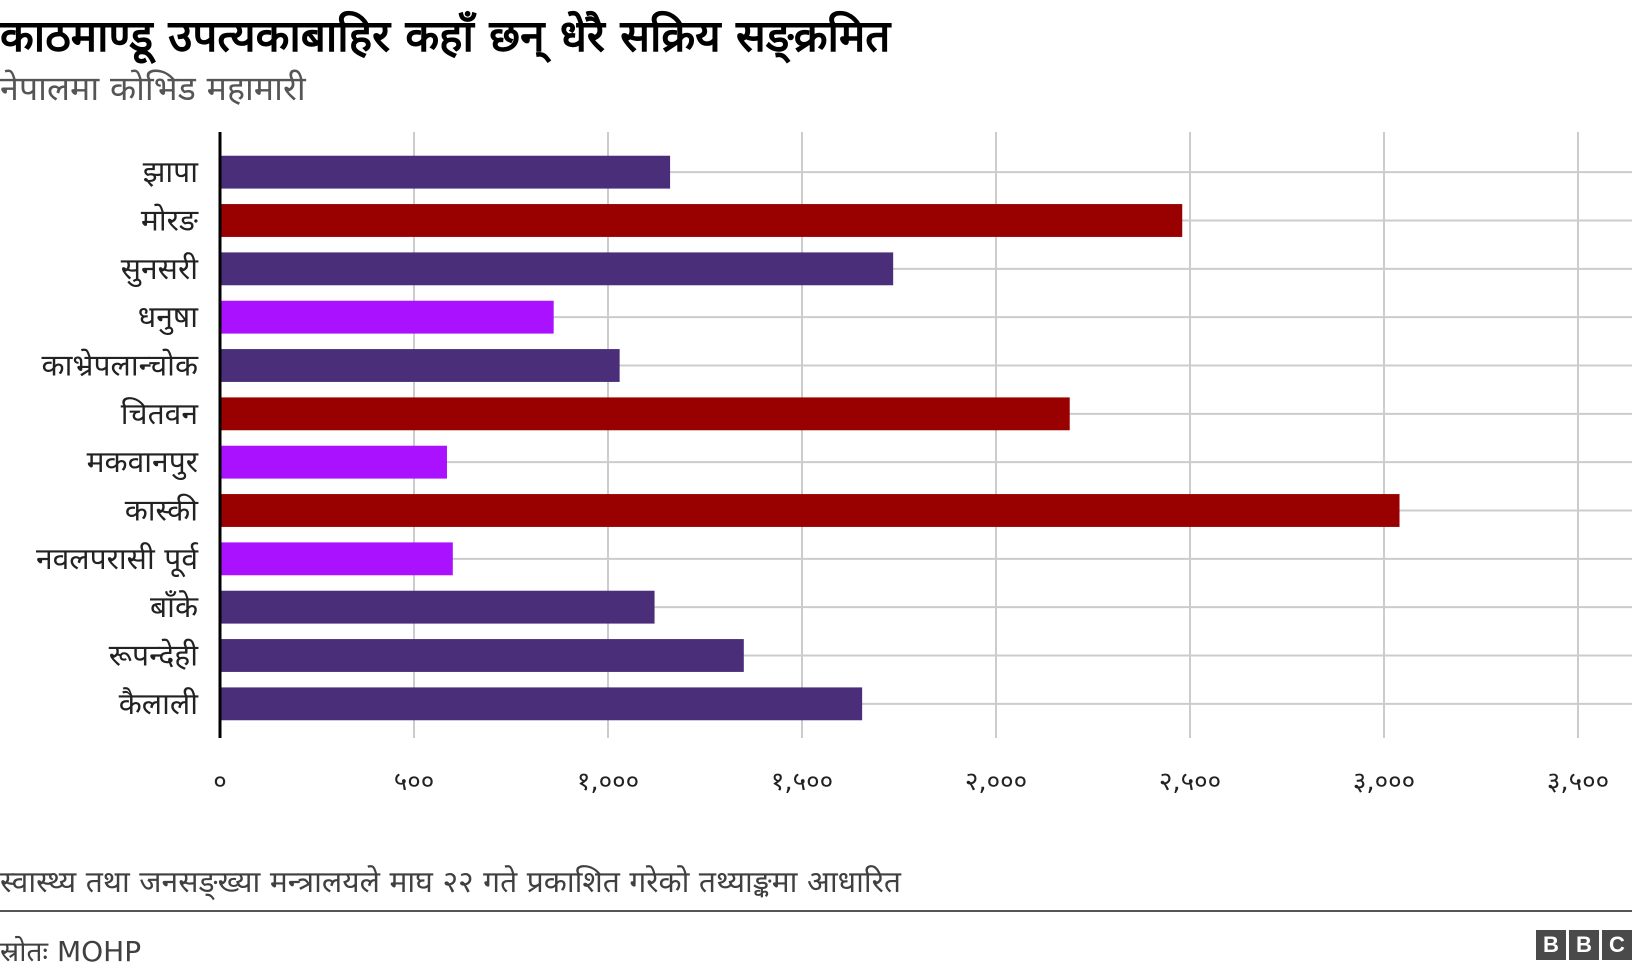  Describe the element at coordinates (802, 782) in the screenshot. I see `x-tick-label-3: १,५००` at that location.